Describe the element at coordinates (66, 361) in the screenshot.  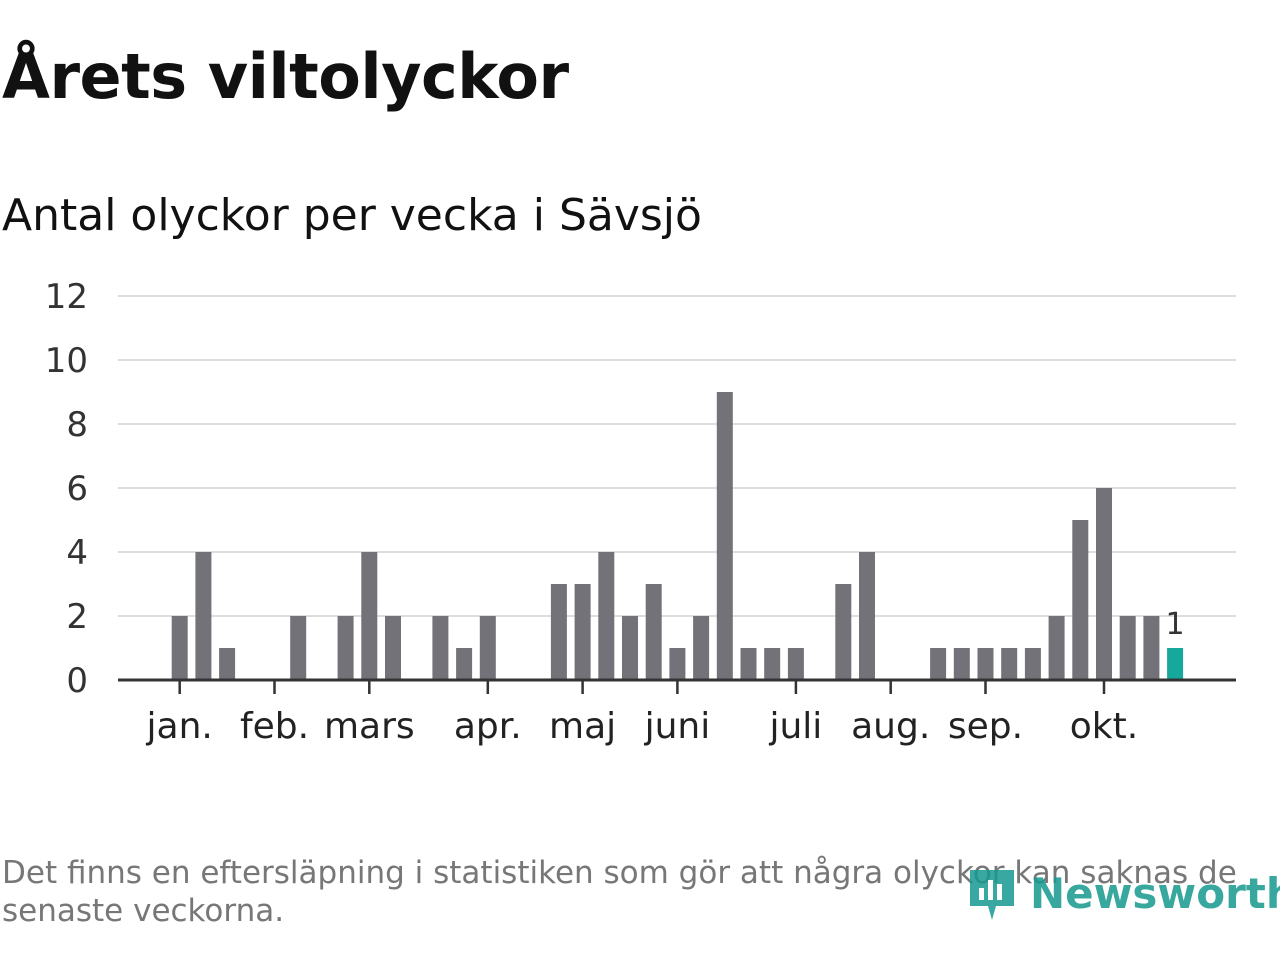
I see `y-tick-label: 10` at that location.